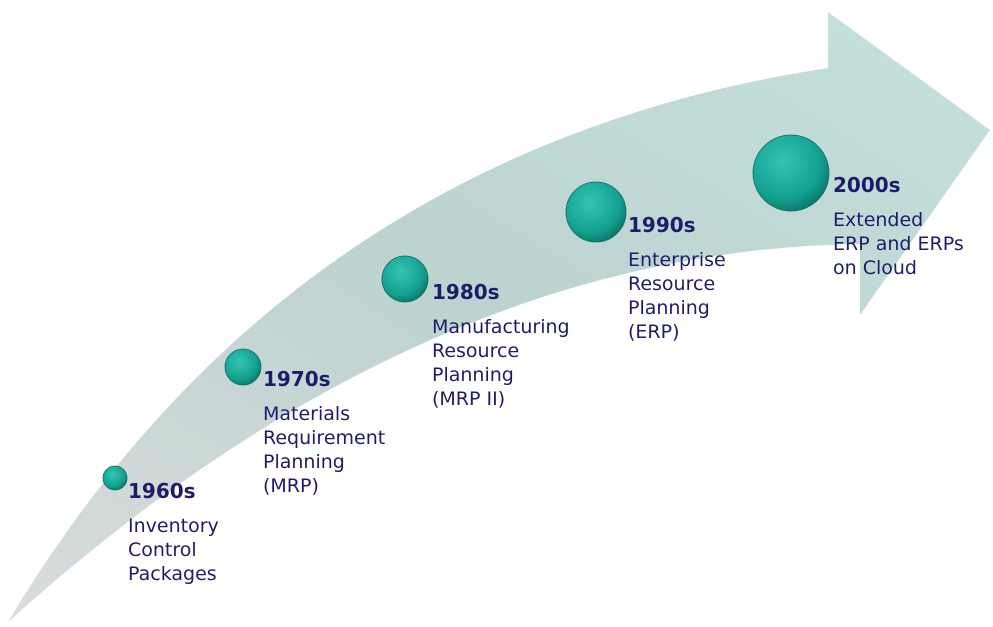  I want to click on milestone-description: Requirement, so click(324, 438).